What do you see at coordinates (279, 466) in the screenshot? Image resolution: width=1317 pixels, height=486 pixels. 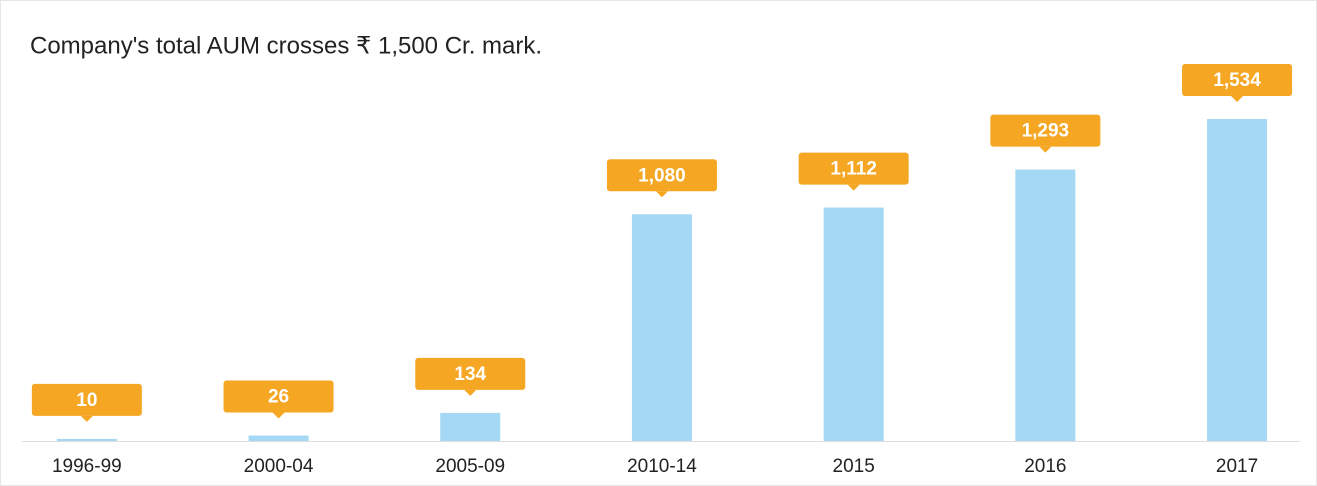 I see `x-tick-label: 2000-04` at bounding box center [279, 466].